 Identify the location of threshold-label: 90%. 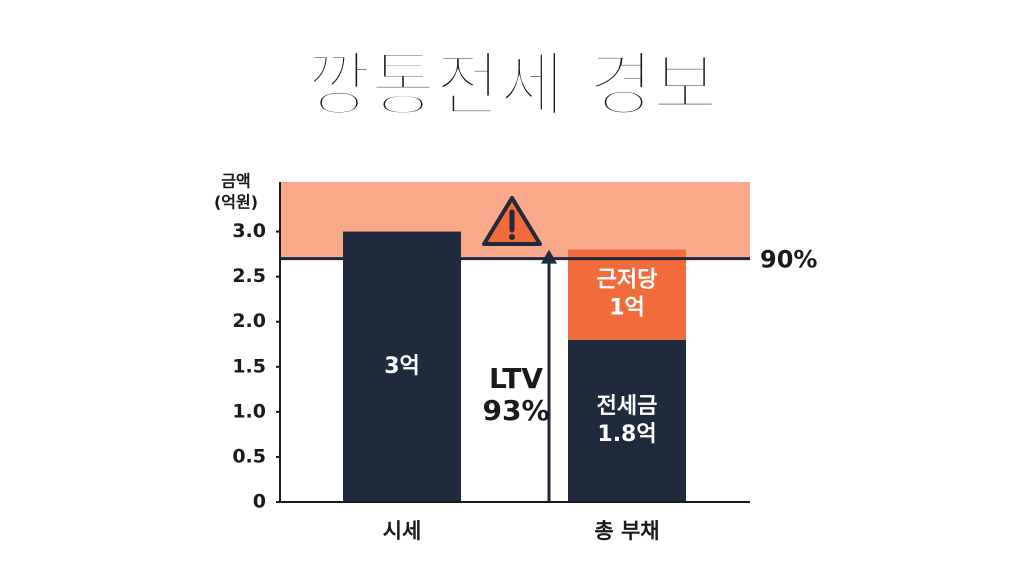
(788, 260).